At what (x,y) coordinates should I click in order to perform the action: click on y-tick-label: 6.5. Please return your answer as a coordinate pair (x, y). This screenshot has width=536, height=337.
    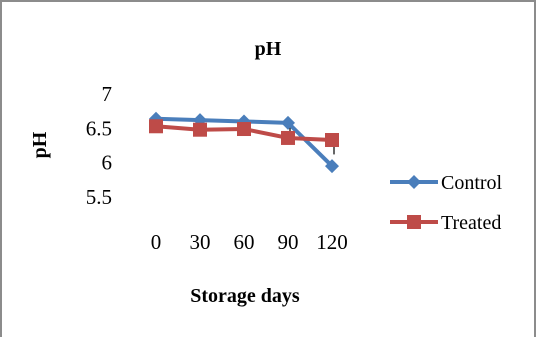
    Looking at the image, I should click on (99, 128).